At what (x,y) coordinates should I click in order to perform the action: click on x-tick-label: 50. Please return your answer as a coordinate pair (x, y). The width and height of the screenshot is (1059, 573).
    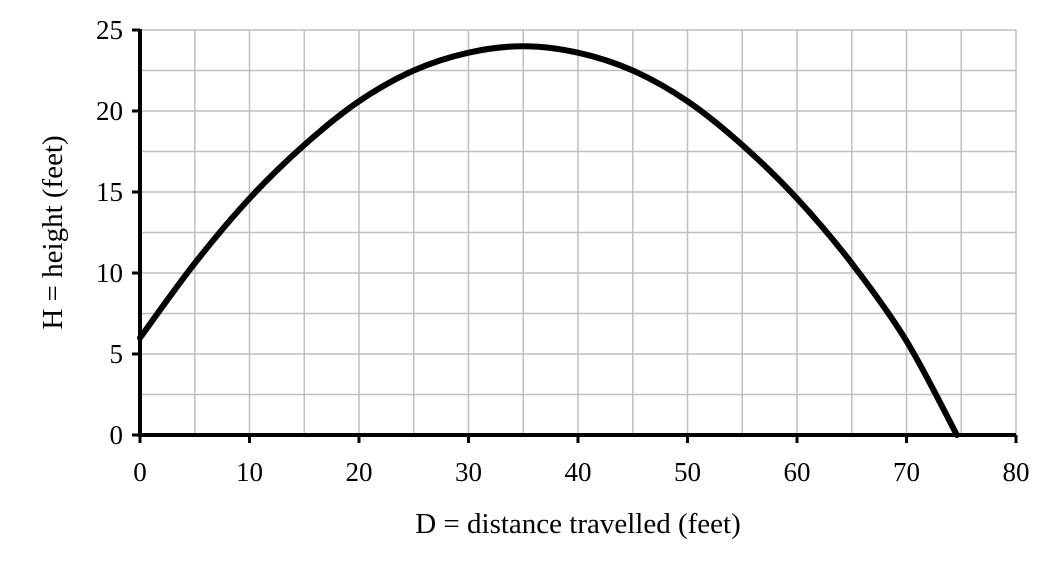
    Looking at the image, I should click on (687, 472).